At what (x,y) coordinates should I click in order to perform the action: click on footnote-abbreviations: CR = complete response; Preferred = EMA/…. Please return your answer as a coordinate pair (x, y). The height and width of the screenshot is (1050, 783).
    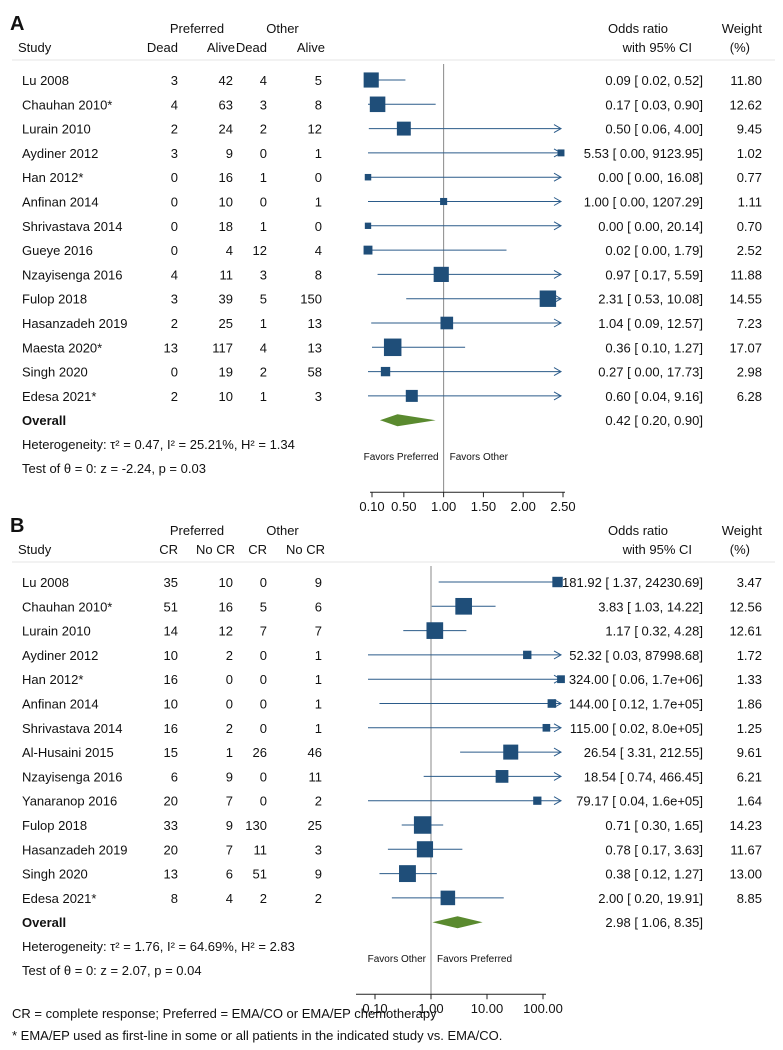
    Looking at the image, I should click on (224, 1013).